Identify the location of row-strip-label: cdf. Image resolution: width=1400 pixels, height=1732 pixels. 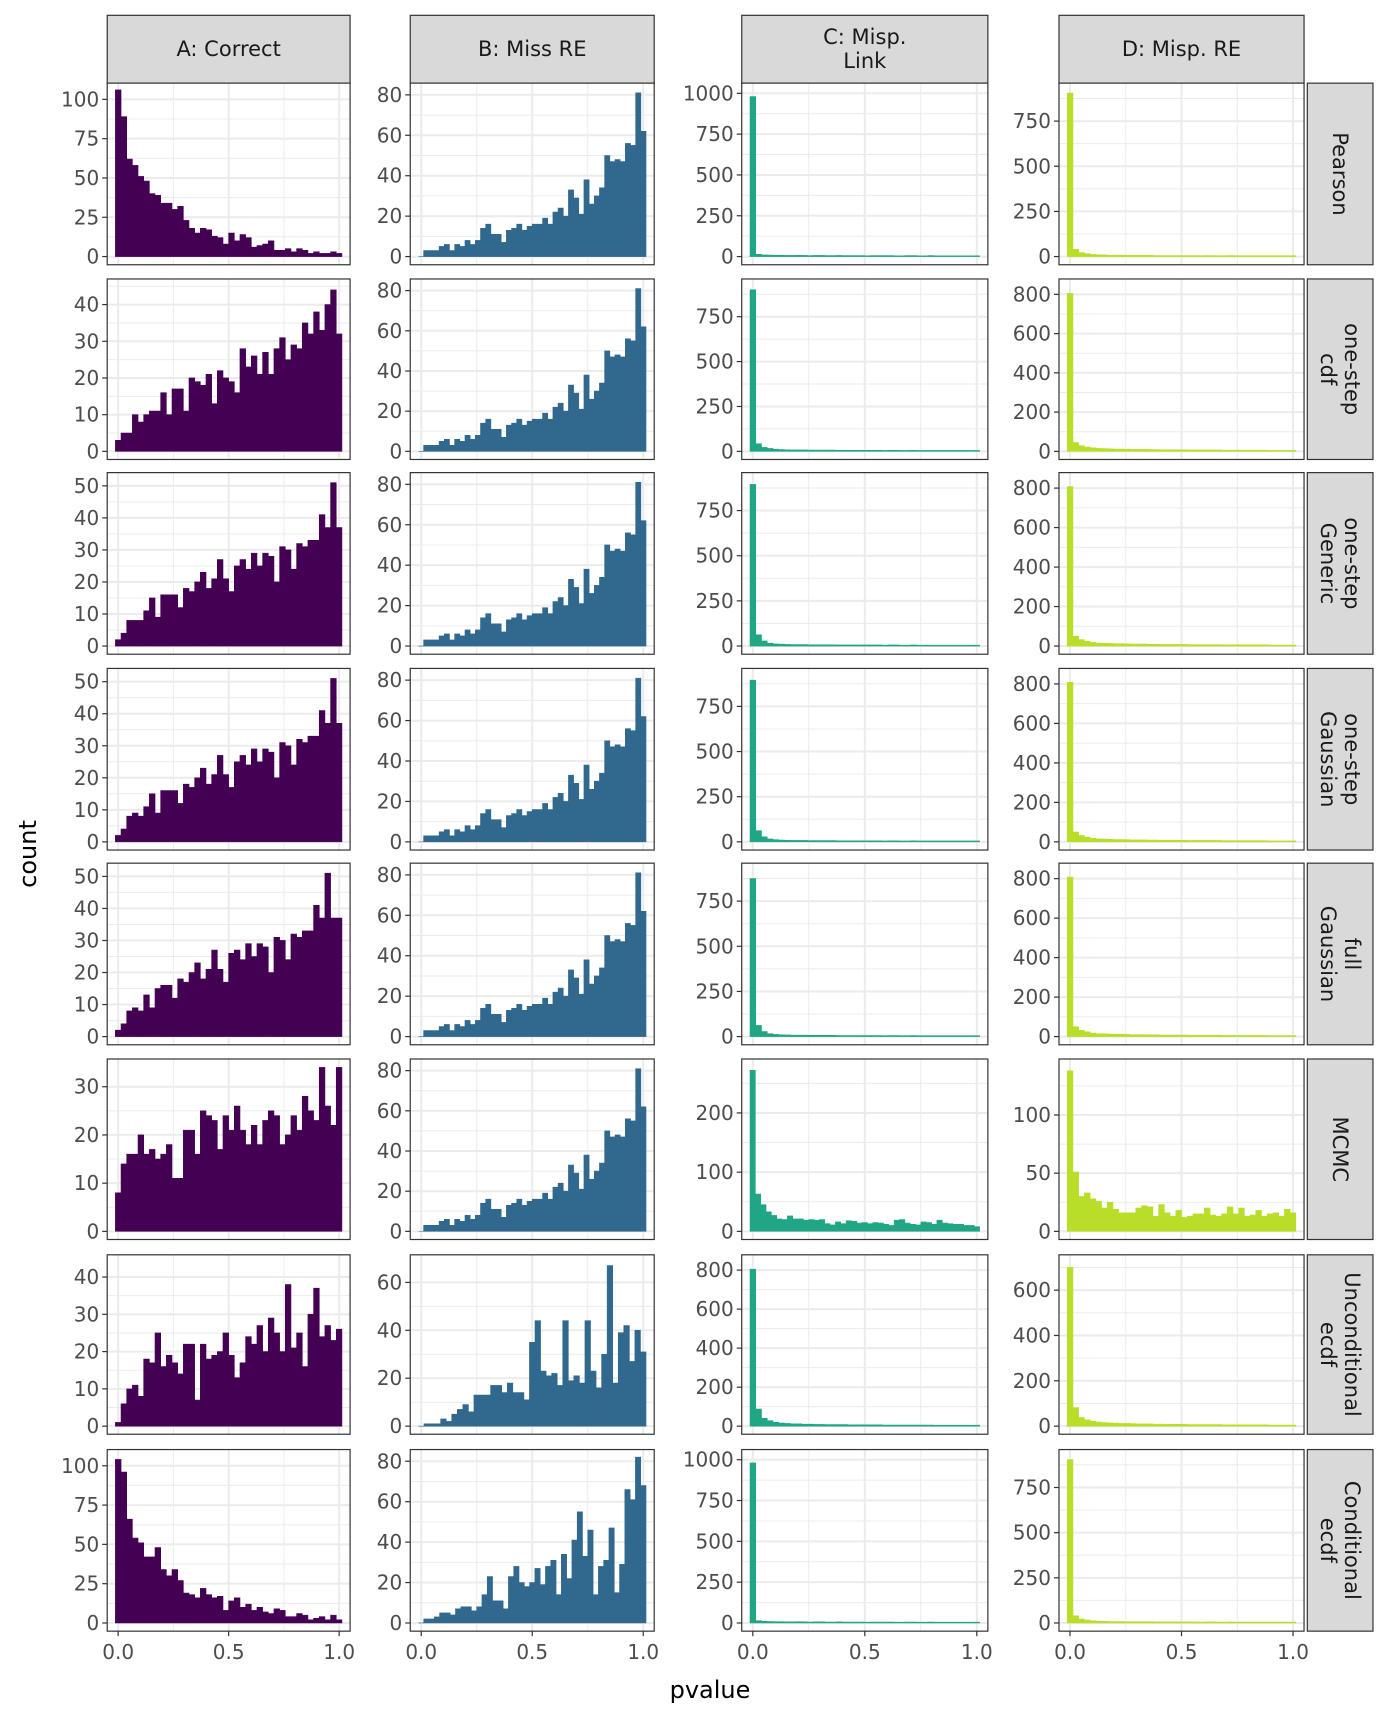
(1328, 369).